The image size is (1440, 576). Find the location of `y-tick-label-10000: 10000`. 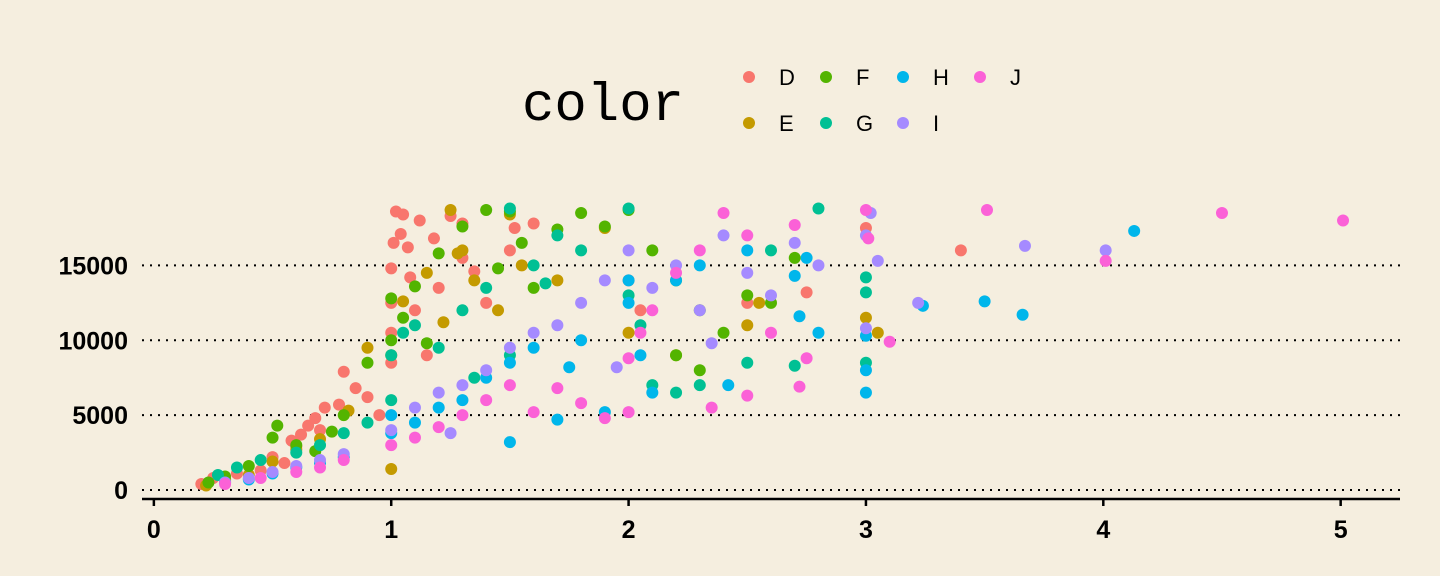

y-tick-label-10000: 10000 is located at coordinates (93, 341).